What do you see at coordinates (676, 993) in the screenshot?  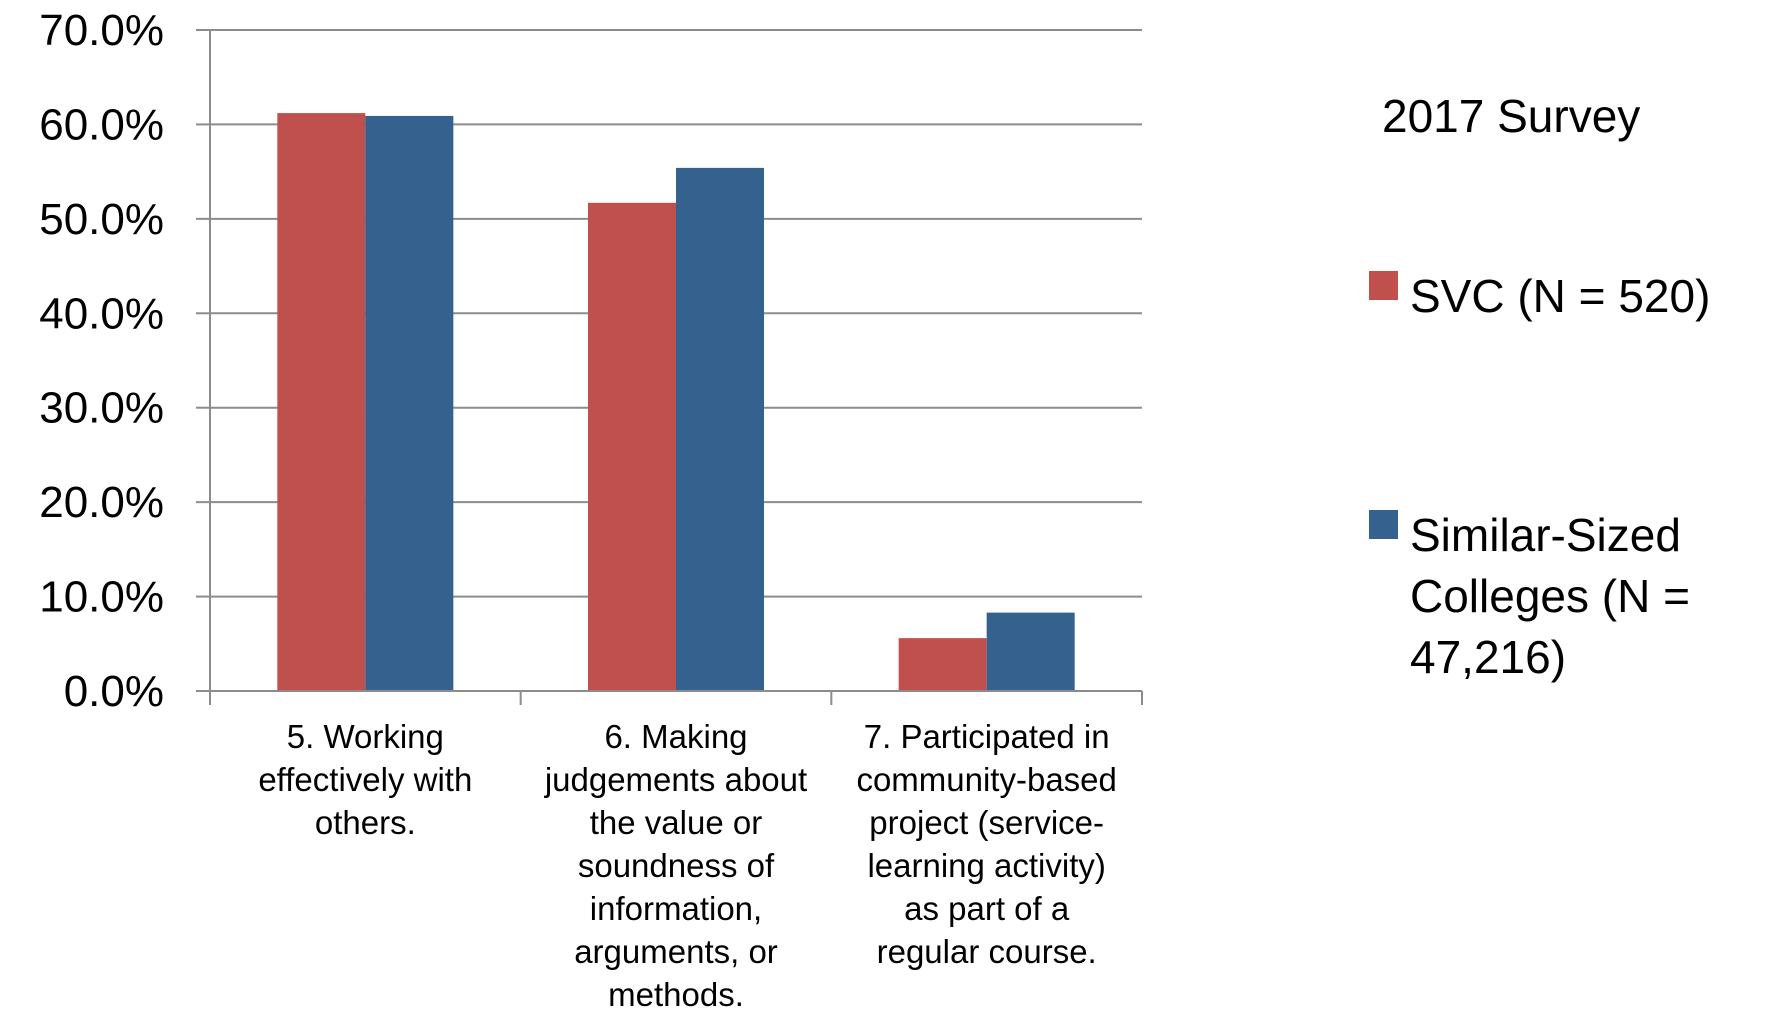 I see `category-label-line: methods.` at bounding box center [676, 993].